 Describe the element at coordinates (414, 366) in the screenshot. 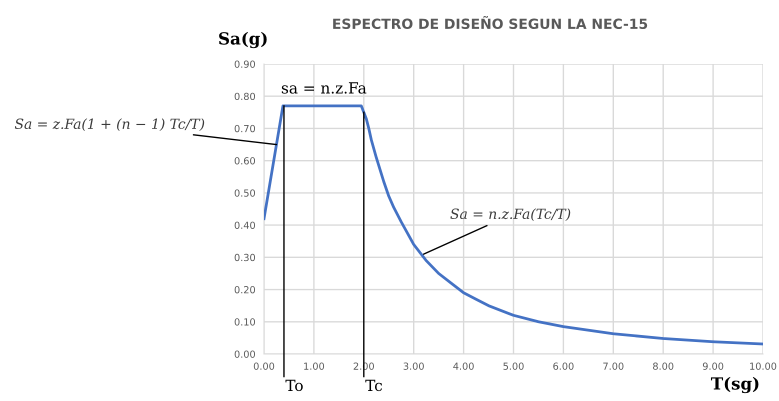

I see `x-tick-label: 3.00` at that location.